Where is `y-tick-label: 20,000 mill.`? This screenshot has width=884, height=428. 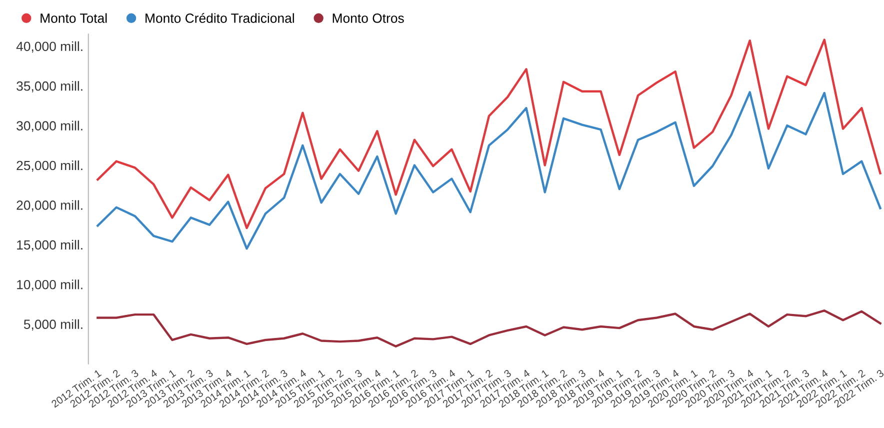
y-tick-label: 20,000 mill. is located at coordinates (49, 206).